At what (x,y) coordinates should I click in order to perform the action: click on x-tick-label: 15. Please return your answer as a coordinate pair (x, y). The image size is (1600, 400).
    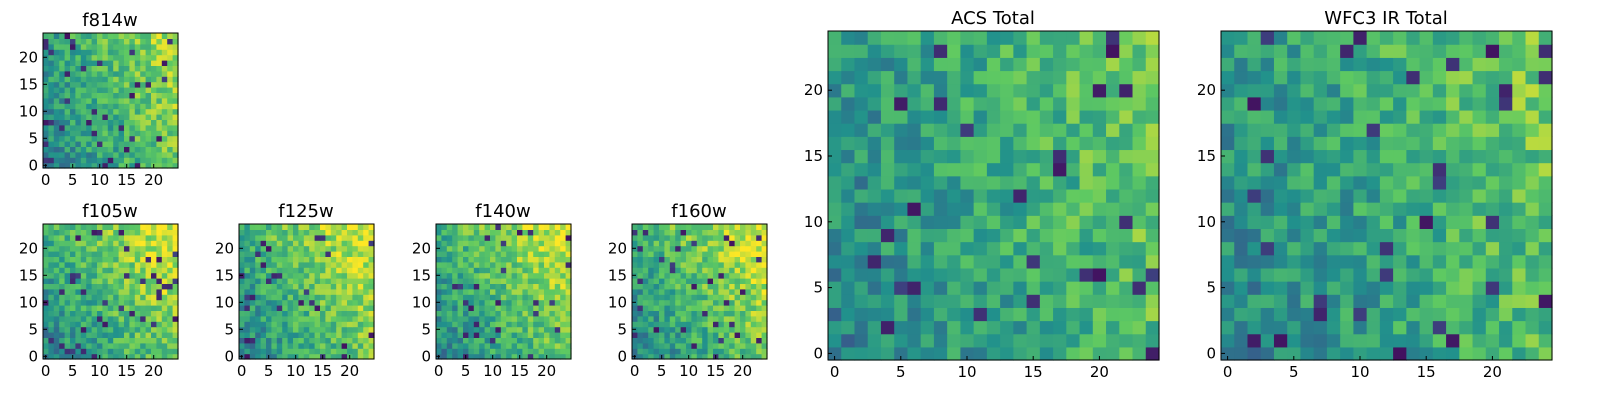
    Looking at the image, I should click on (519, 371).